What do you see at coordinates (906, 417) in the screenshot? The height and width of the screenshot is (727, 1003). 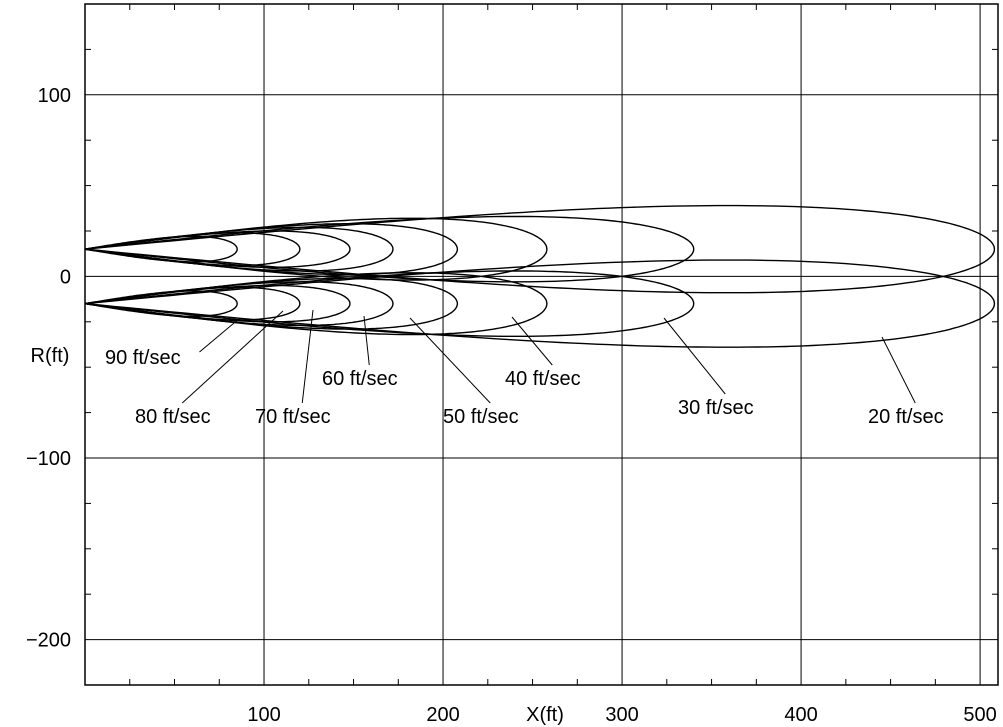 I see `contour-label: 20 ft/sec` at bounding box center [906, 417].